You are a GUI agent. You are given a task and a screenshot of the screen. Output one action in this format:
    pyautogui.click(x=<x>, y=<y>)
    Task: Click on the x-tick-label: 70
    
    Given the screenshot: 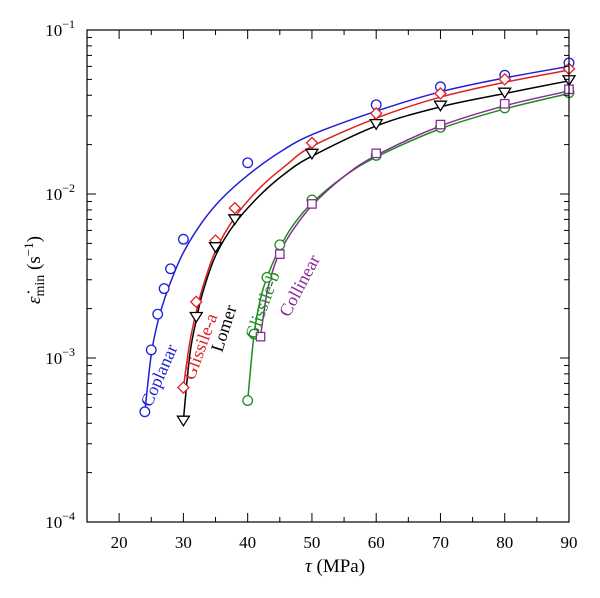 What is the action you would take?
    pyautogui.click(x=440, y=542)
    